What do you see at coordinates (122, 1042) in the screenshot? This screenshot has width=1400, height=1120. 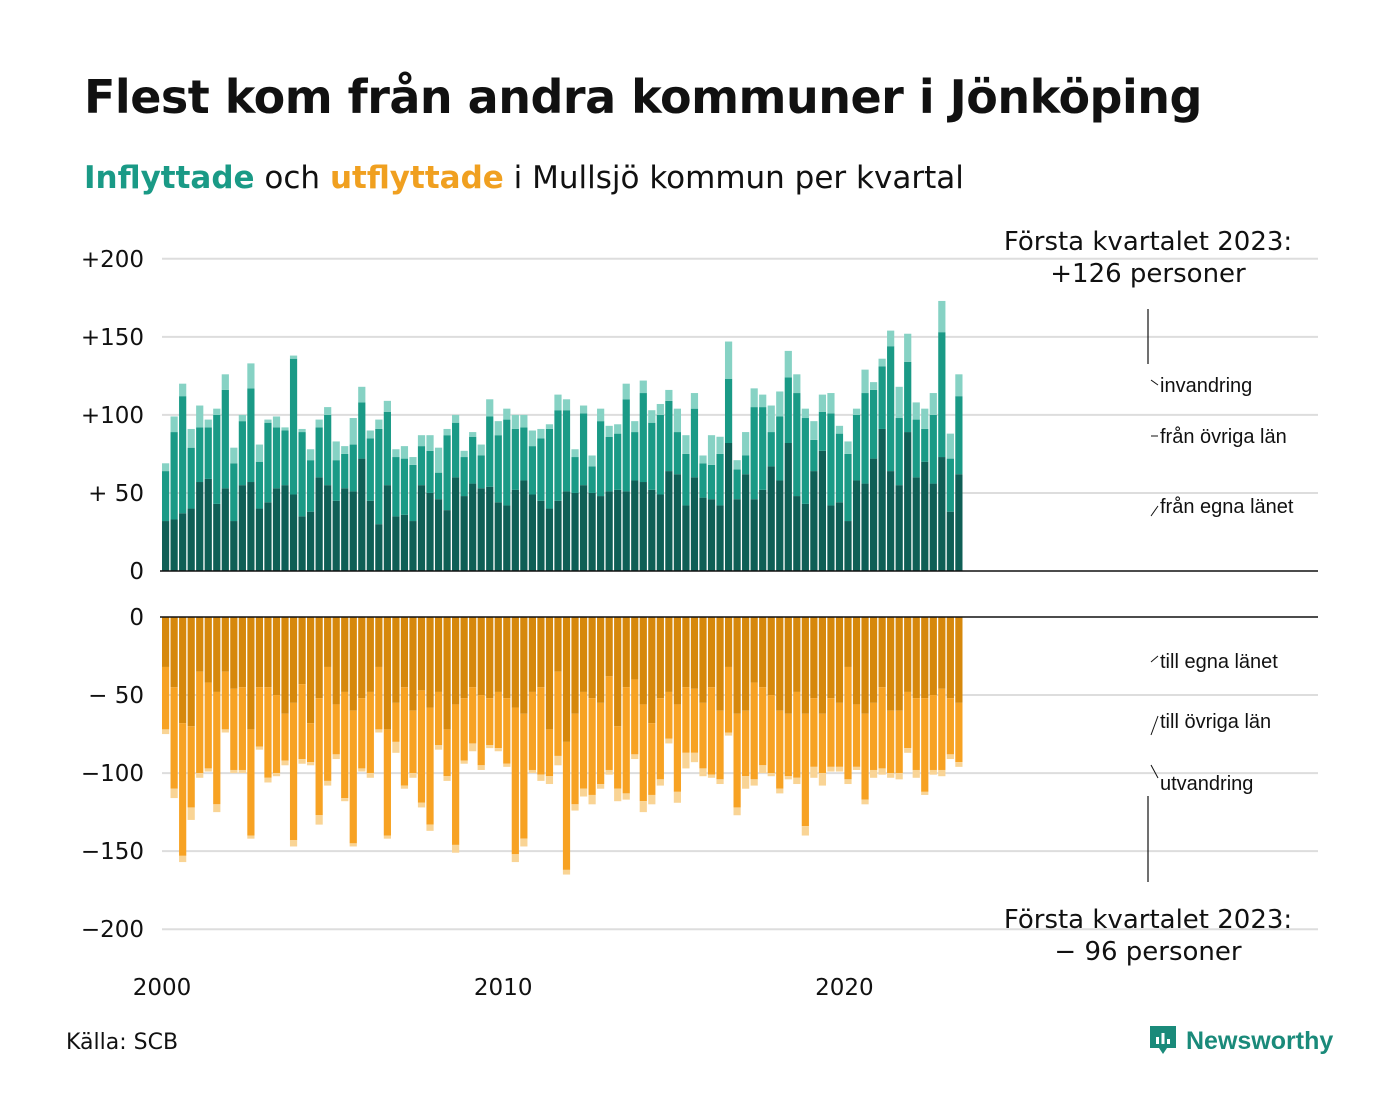 I see `source-note: Källa: SCB` at bounding box center [122, 1042].